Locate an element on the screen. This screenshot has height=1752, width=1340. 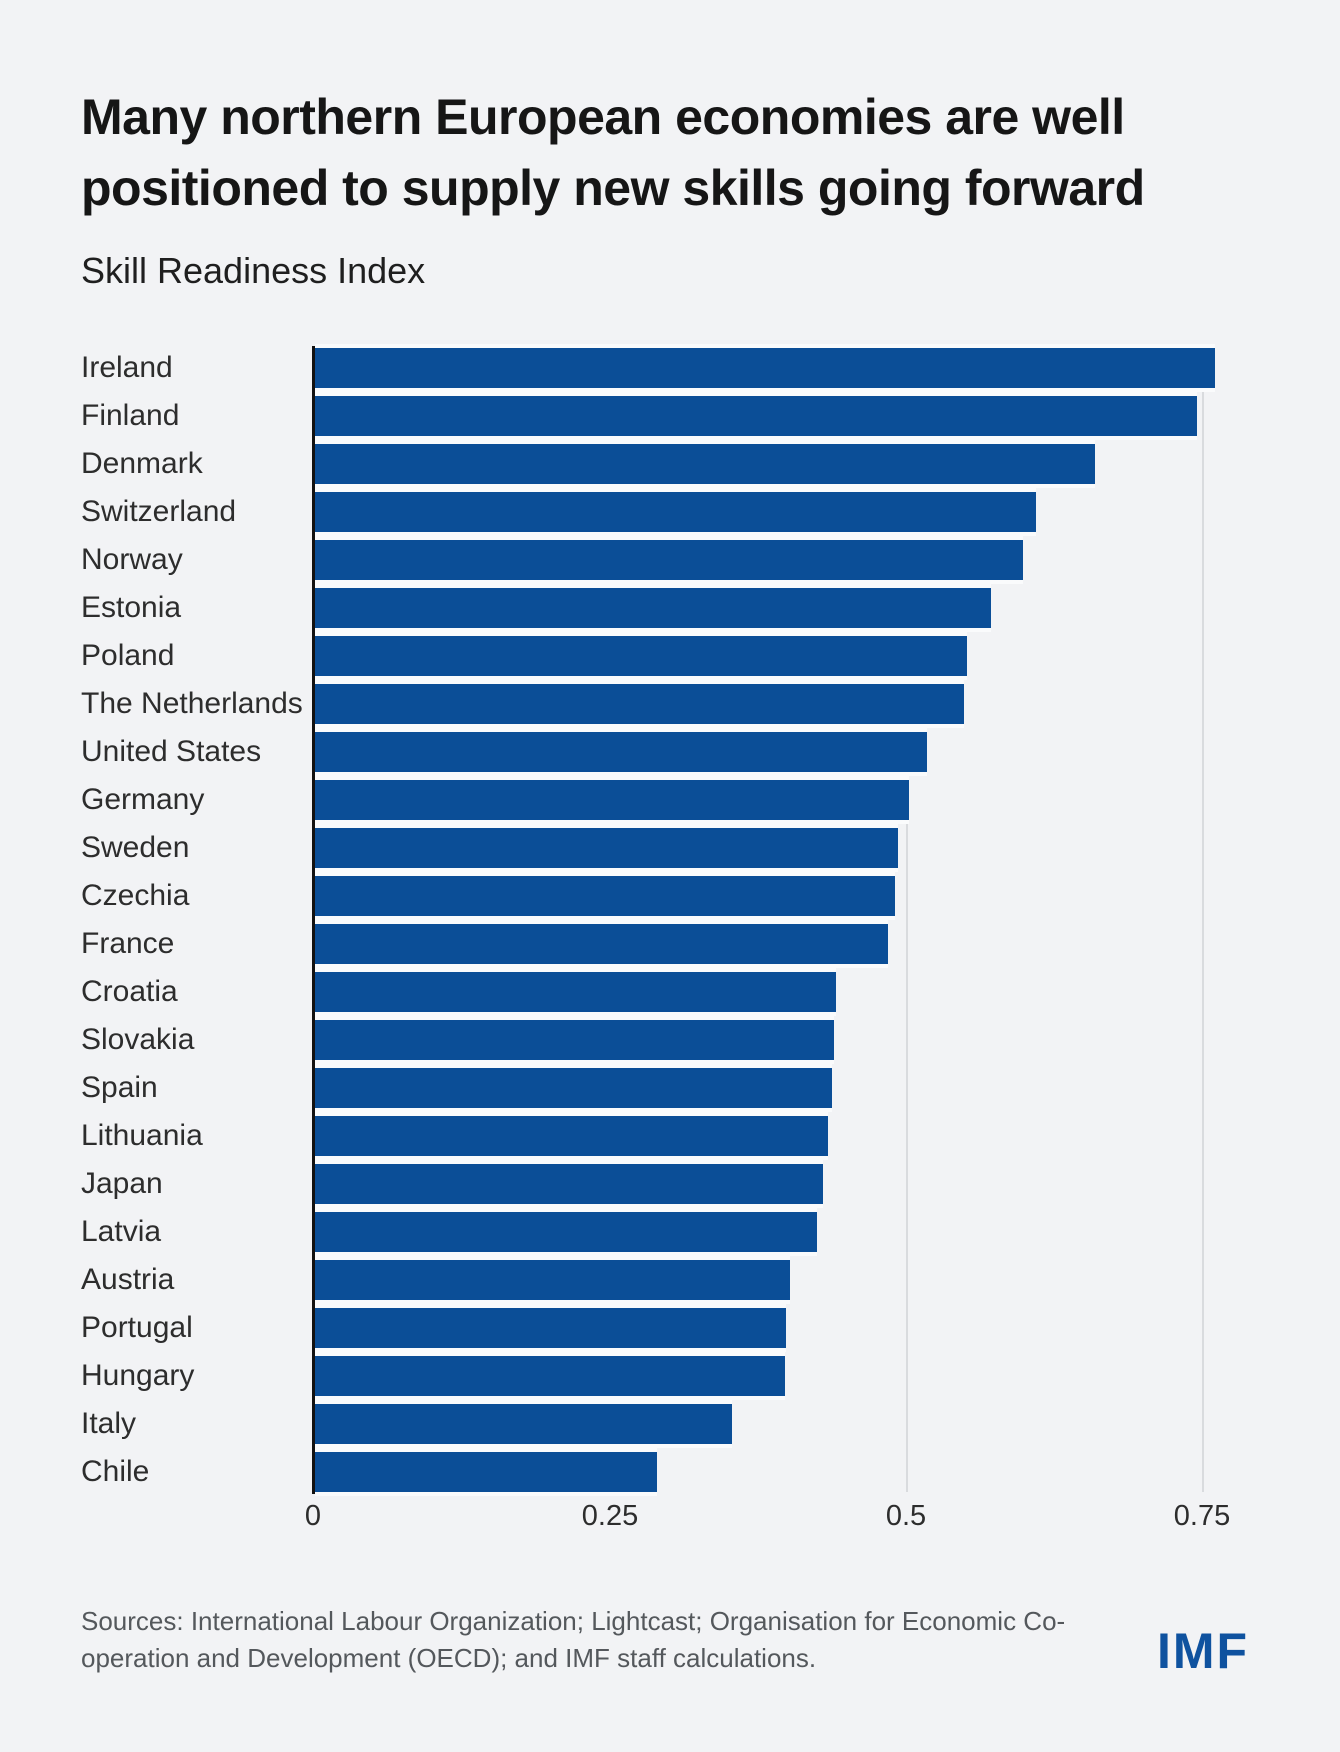
chart-row: France is located at coordinates (670, 944).